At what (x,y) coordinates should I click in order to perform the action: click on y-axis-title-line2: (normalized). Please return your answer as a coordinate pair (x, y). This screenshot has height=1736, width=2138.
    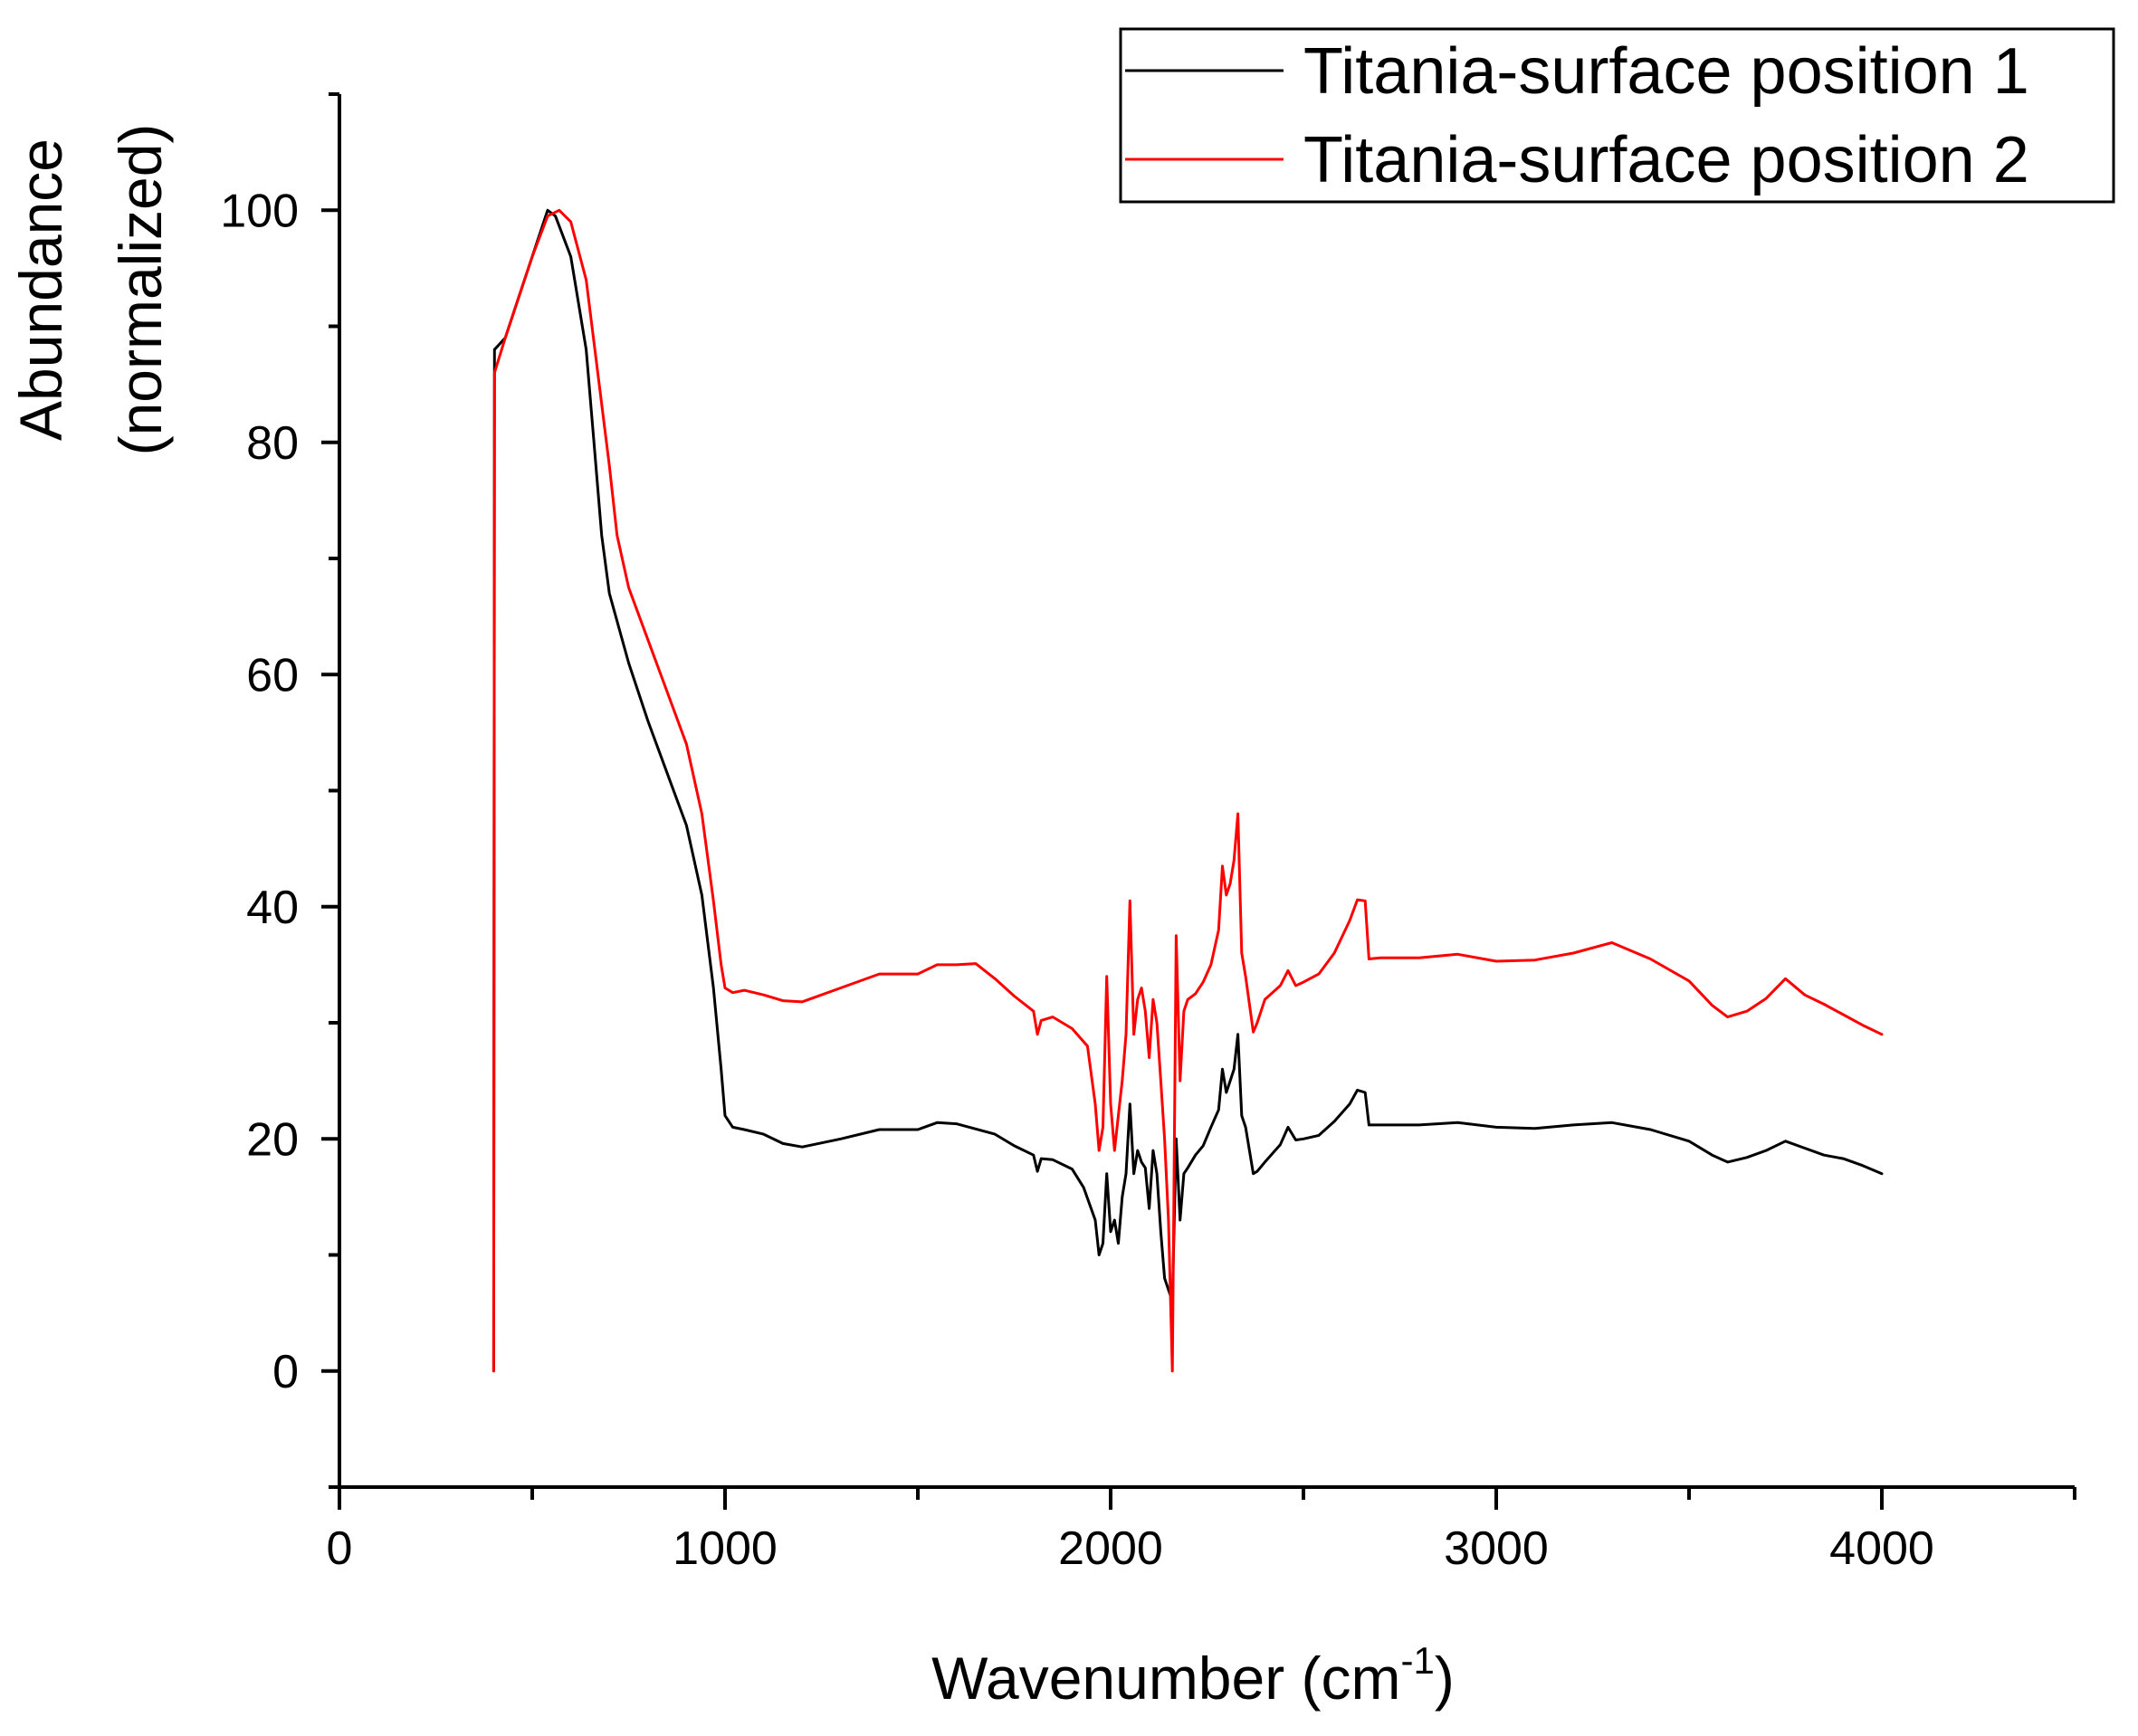
    Looking at the image, I should click on (140, 290).